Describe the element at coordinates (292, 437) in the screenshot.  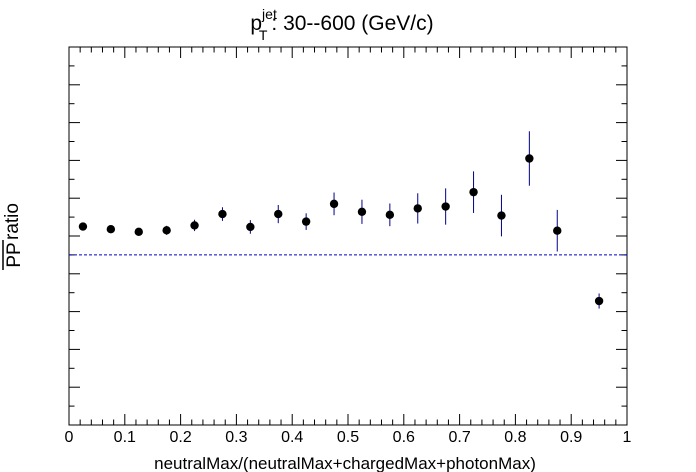
I see `x-tick-label: 0.4` at that location.